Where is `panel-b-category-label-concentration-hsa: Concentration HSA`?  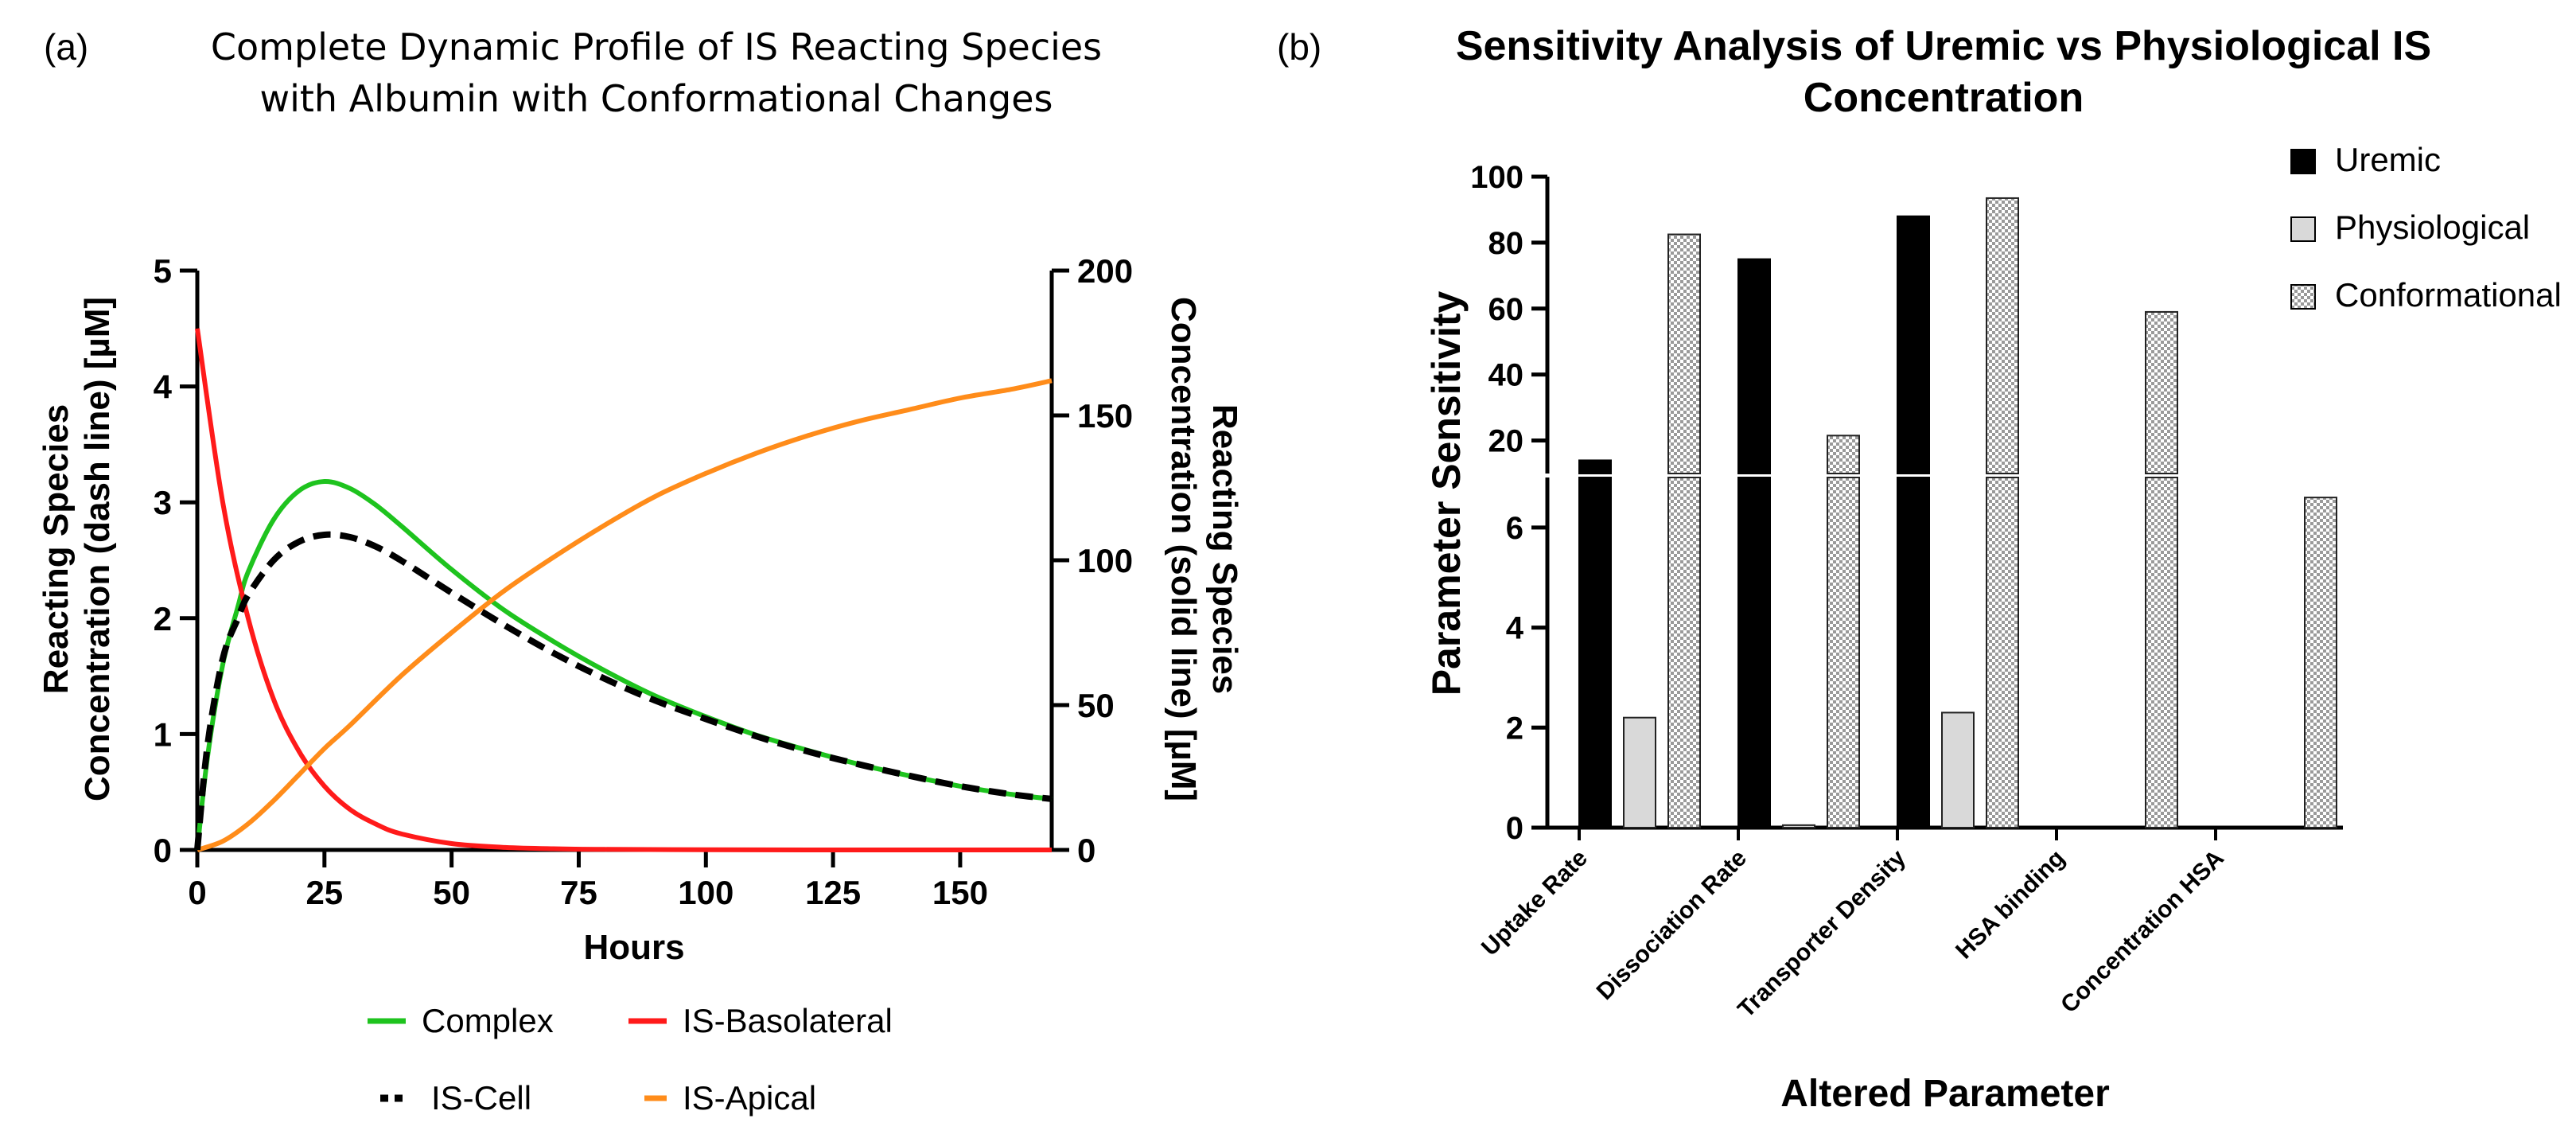 panel-b-category-label-concentration-hsa: Concentration HSA is located at coordinates (2143, 932).